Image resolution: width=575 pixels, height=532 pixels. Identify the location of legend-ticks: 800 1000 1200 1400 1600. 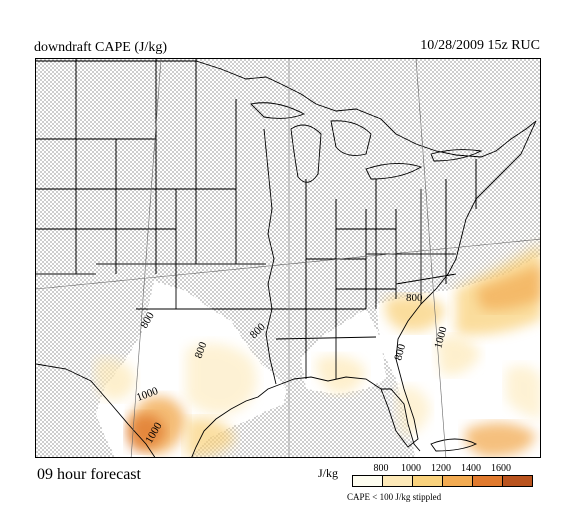
(442, 469).